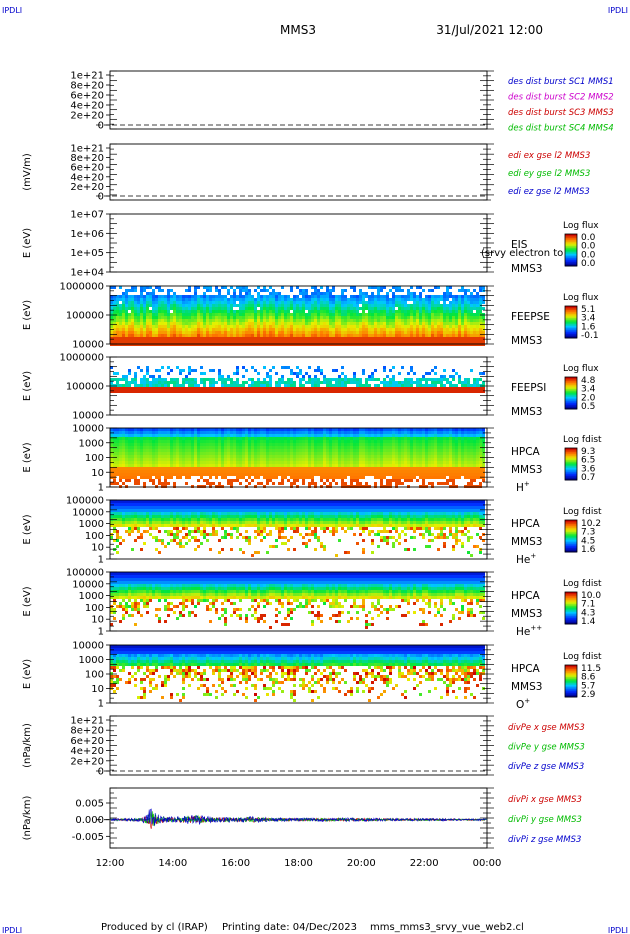 This screenshot has width=630, height=934. Describe the element at coordinates (87, 273) in the screenshot. I see `y-tick-label: 1e+04` at that location.